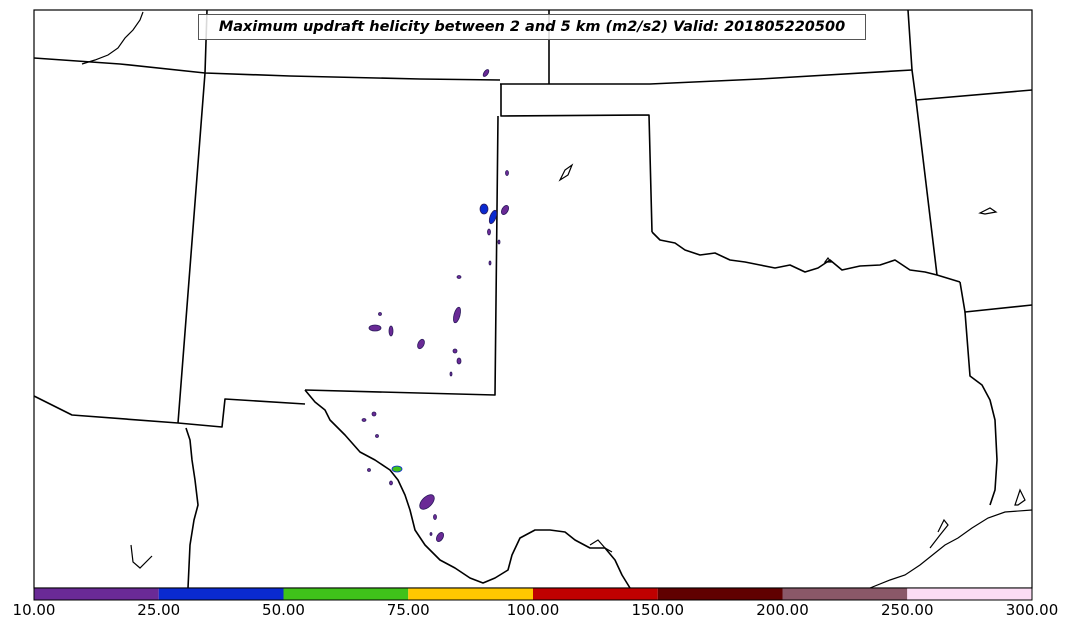  I want to click on border-louisiana, so click(981, 408).